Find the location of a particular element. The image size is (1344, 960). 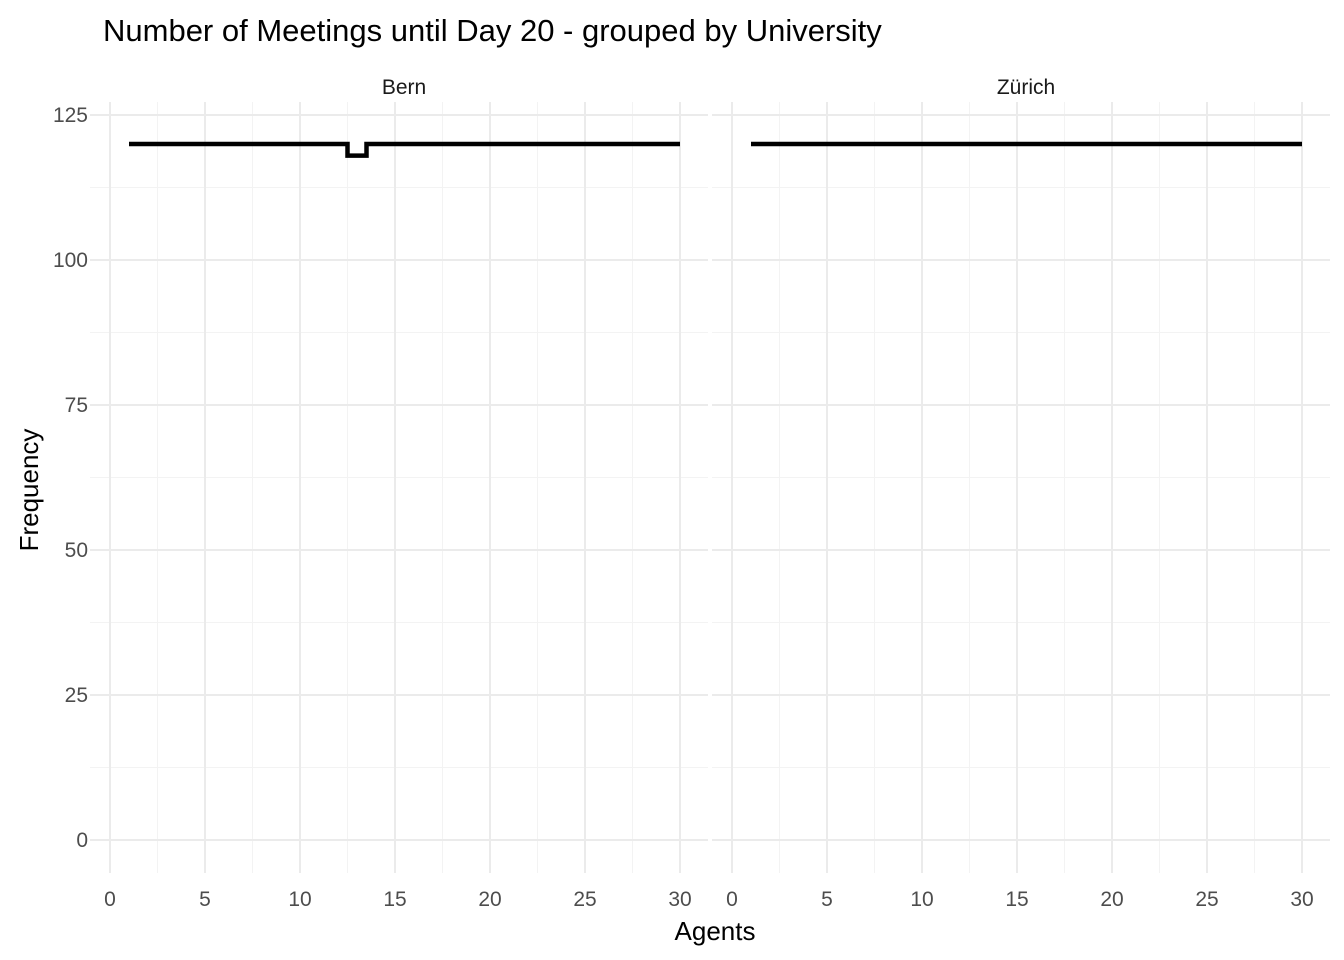

y-tick-label: 0 is located at coordinates (82, 840).